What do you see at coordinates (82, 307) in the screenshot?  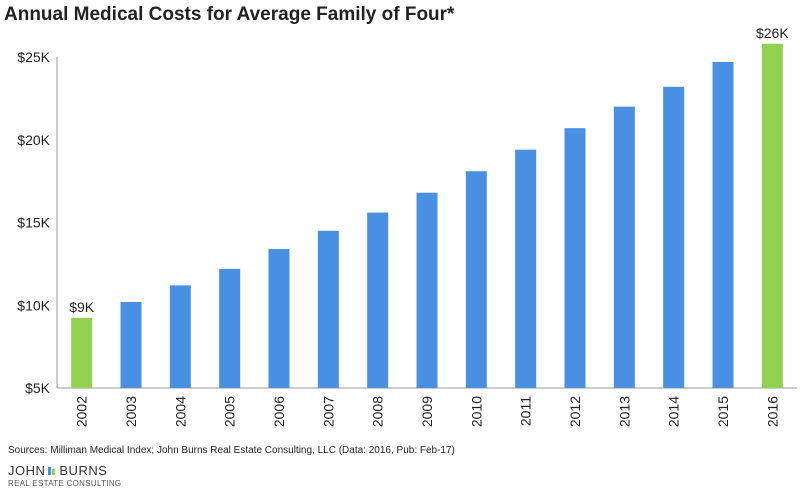 I see `data-label: $9K` at bounding box center [82, 307].